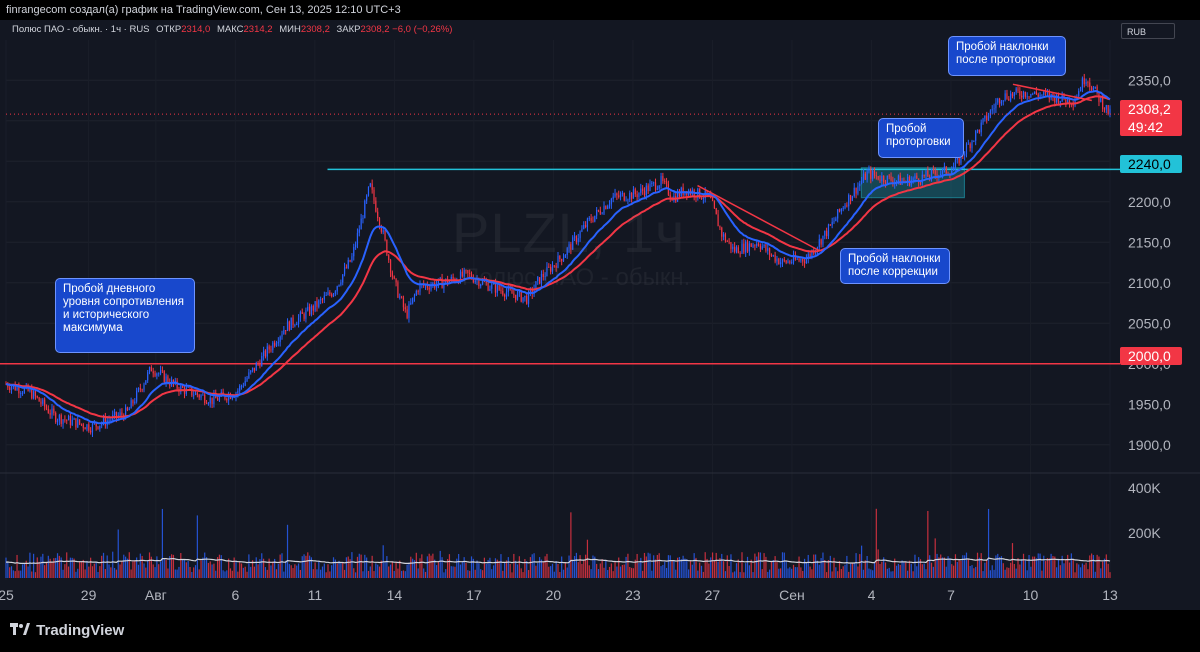  What do you see at coordinates (1149, 323) in the screenshot?
I see `y-tick-label: 2050,0` at bounding box center [1149, 323].